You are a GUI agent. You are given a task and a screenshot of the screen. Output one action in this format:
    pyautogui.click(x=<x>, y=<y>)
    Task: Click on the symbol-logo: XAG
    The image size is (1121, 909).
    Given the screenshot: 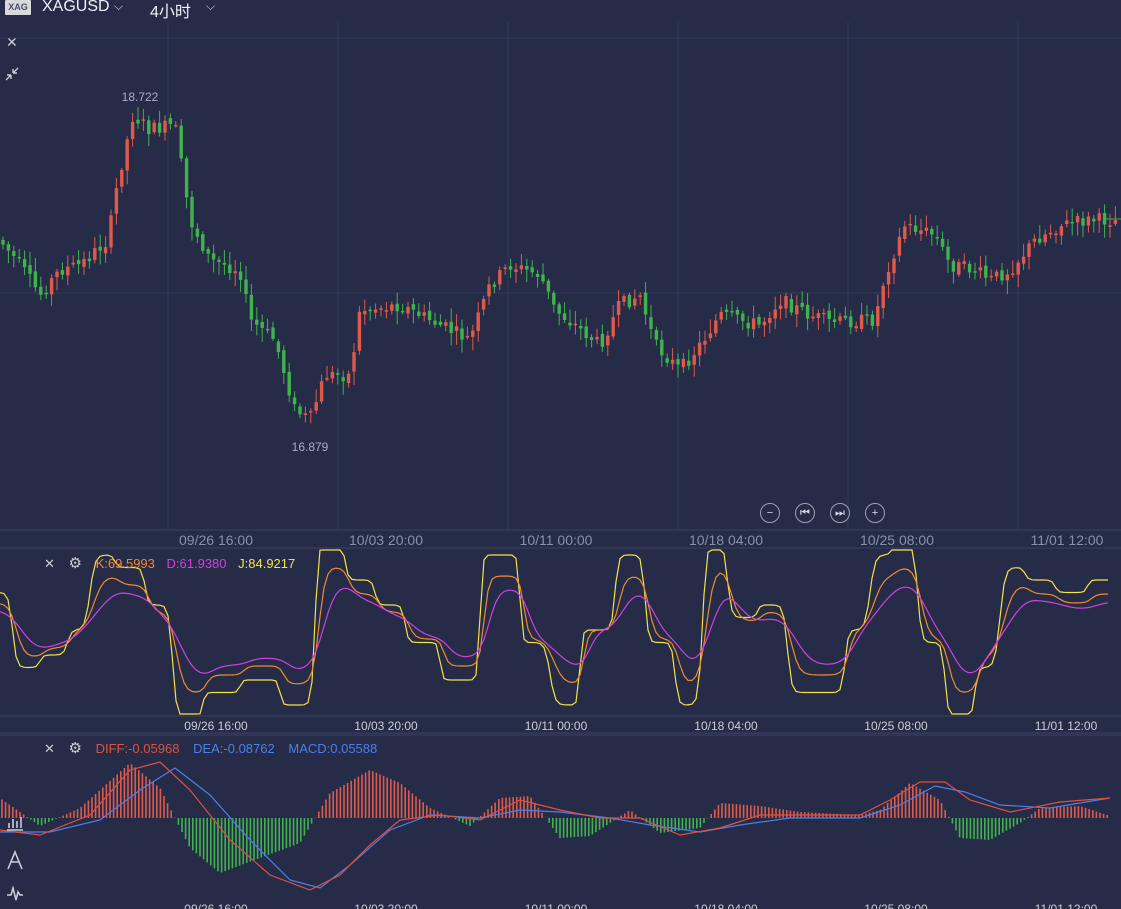 What is the action you would take?
    pyautogui.click(x=18, y=7)
    